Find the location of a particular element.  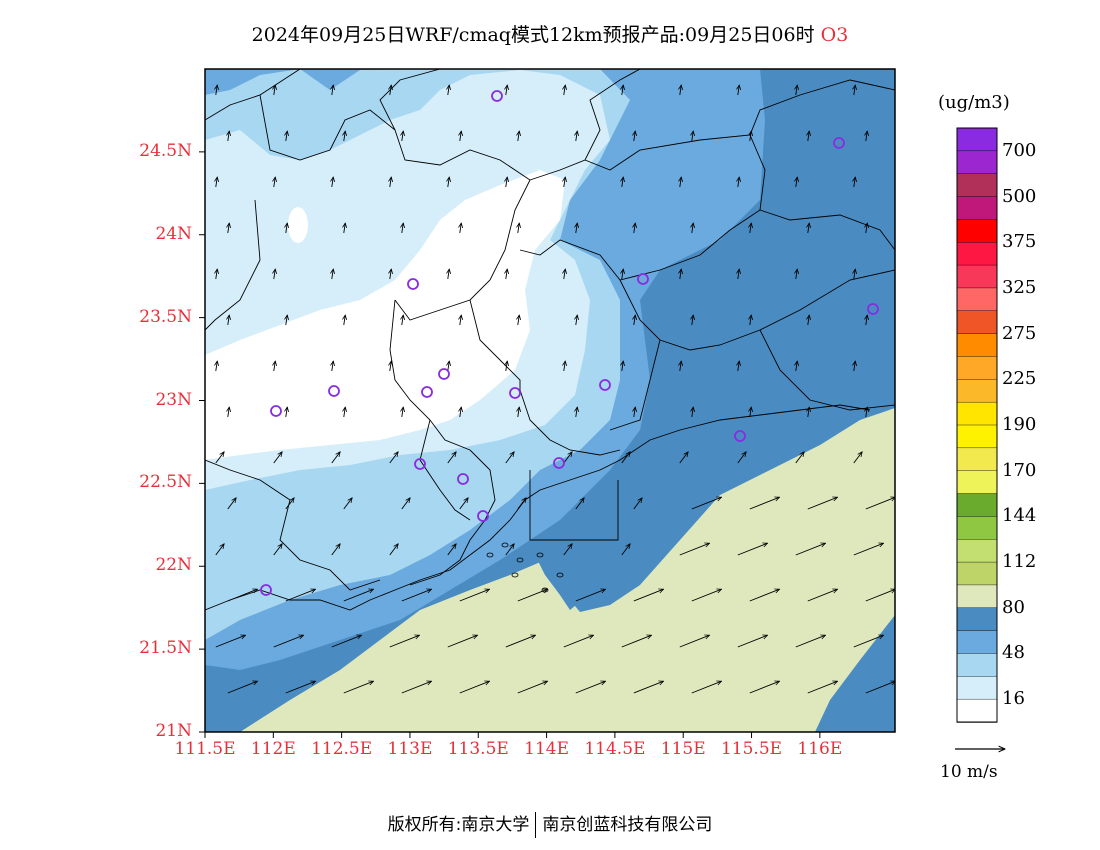

lat-label: 23.5N is located at coordinates (165, 316).